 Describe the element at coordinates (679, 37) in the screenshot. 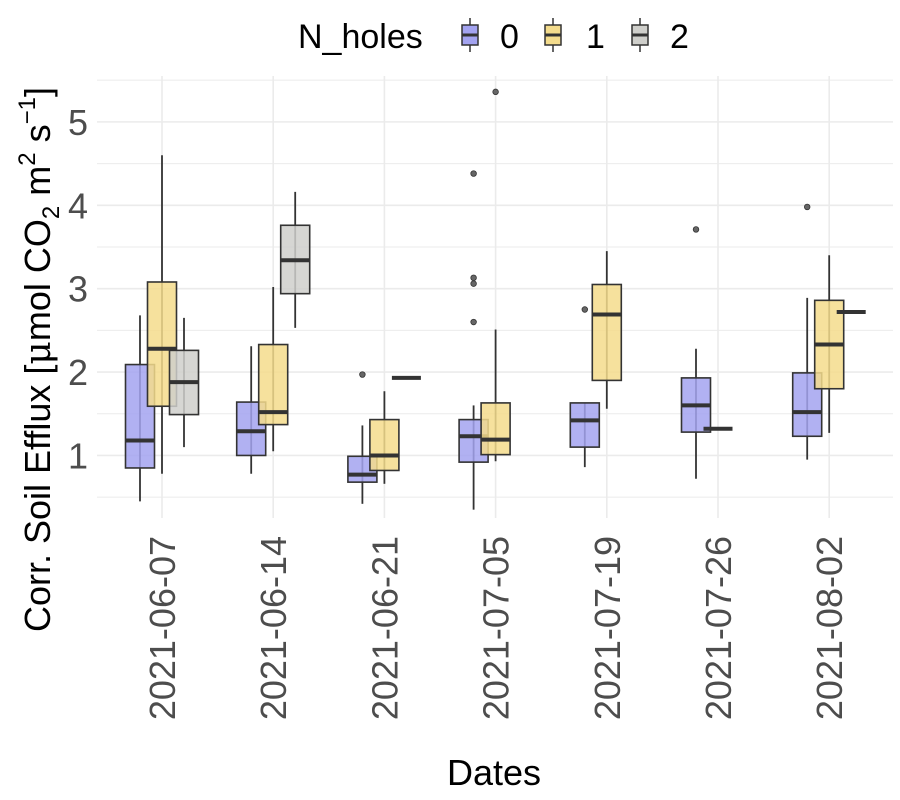

I see `legend-label-2: 2` at that location.